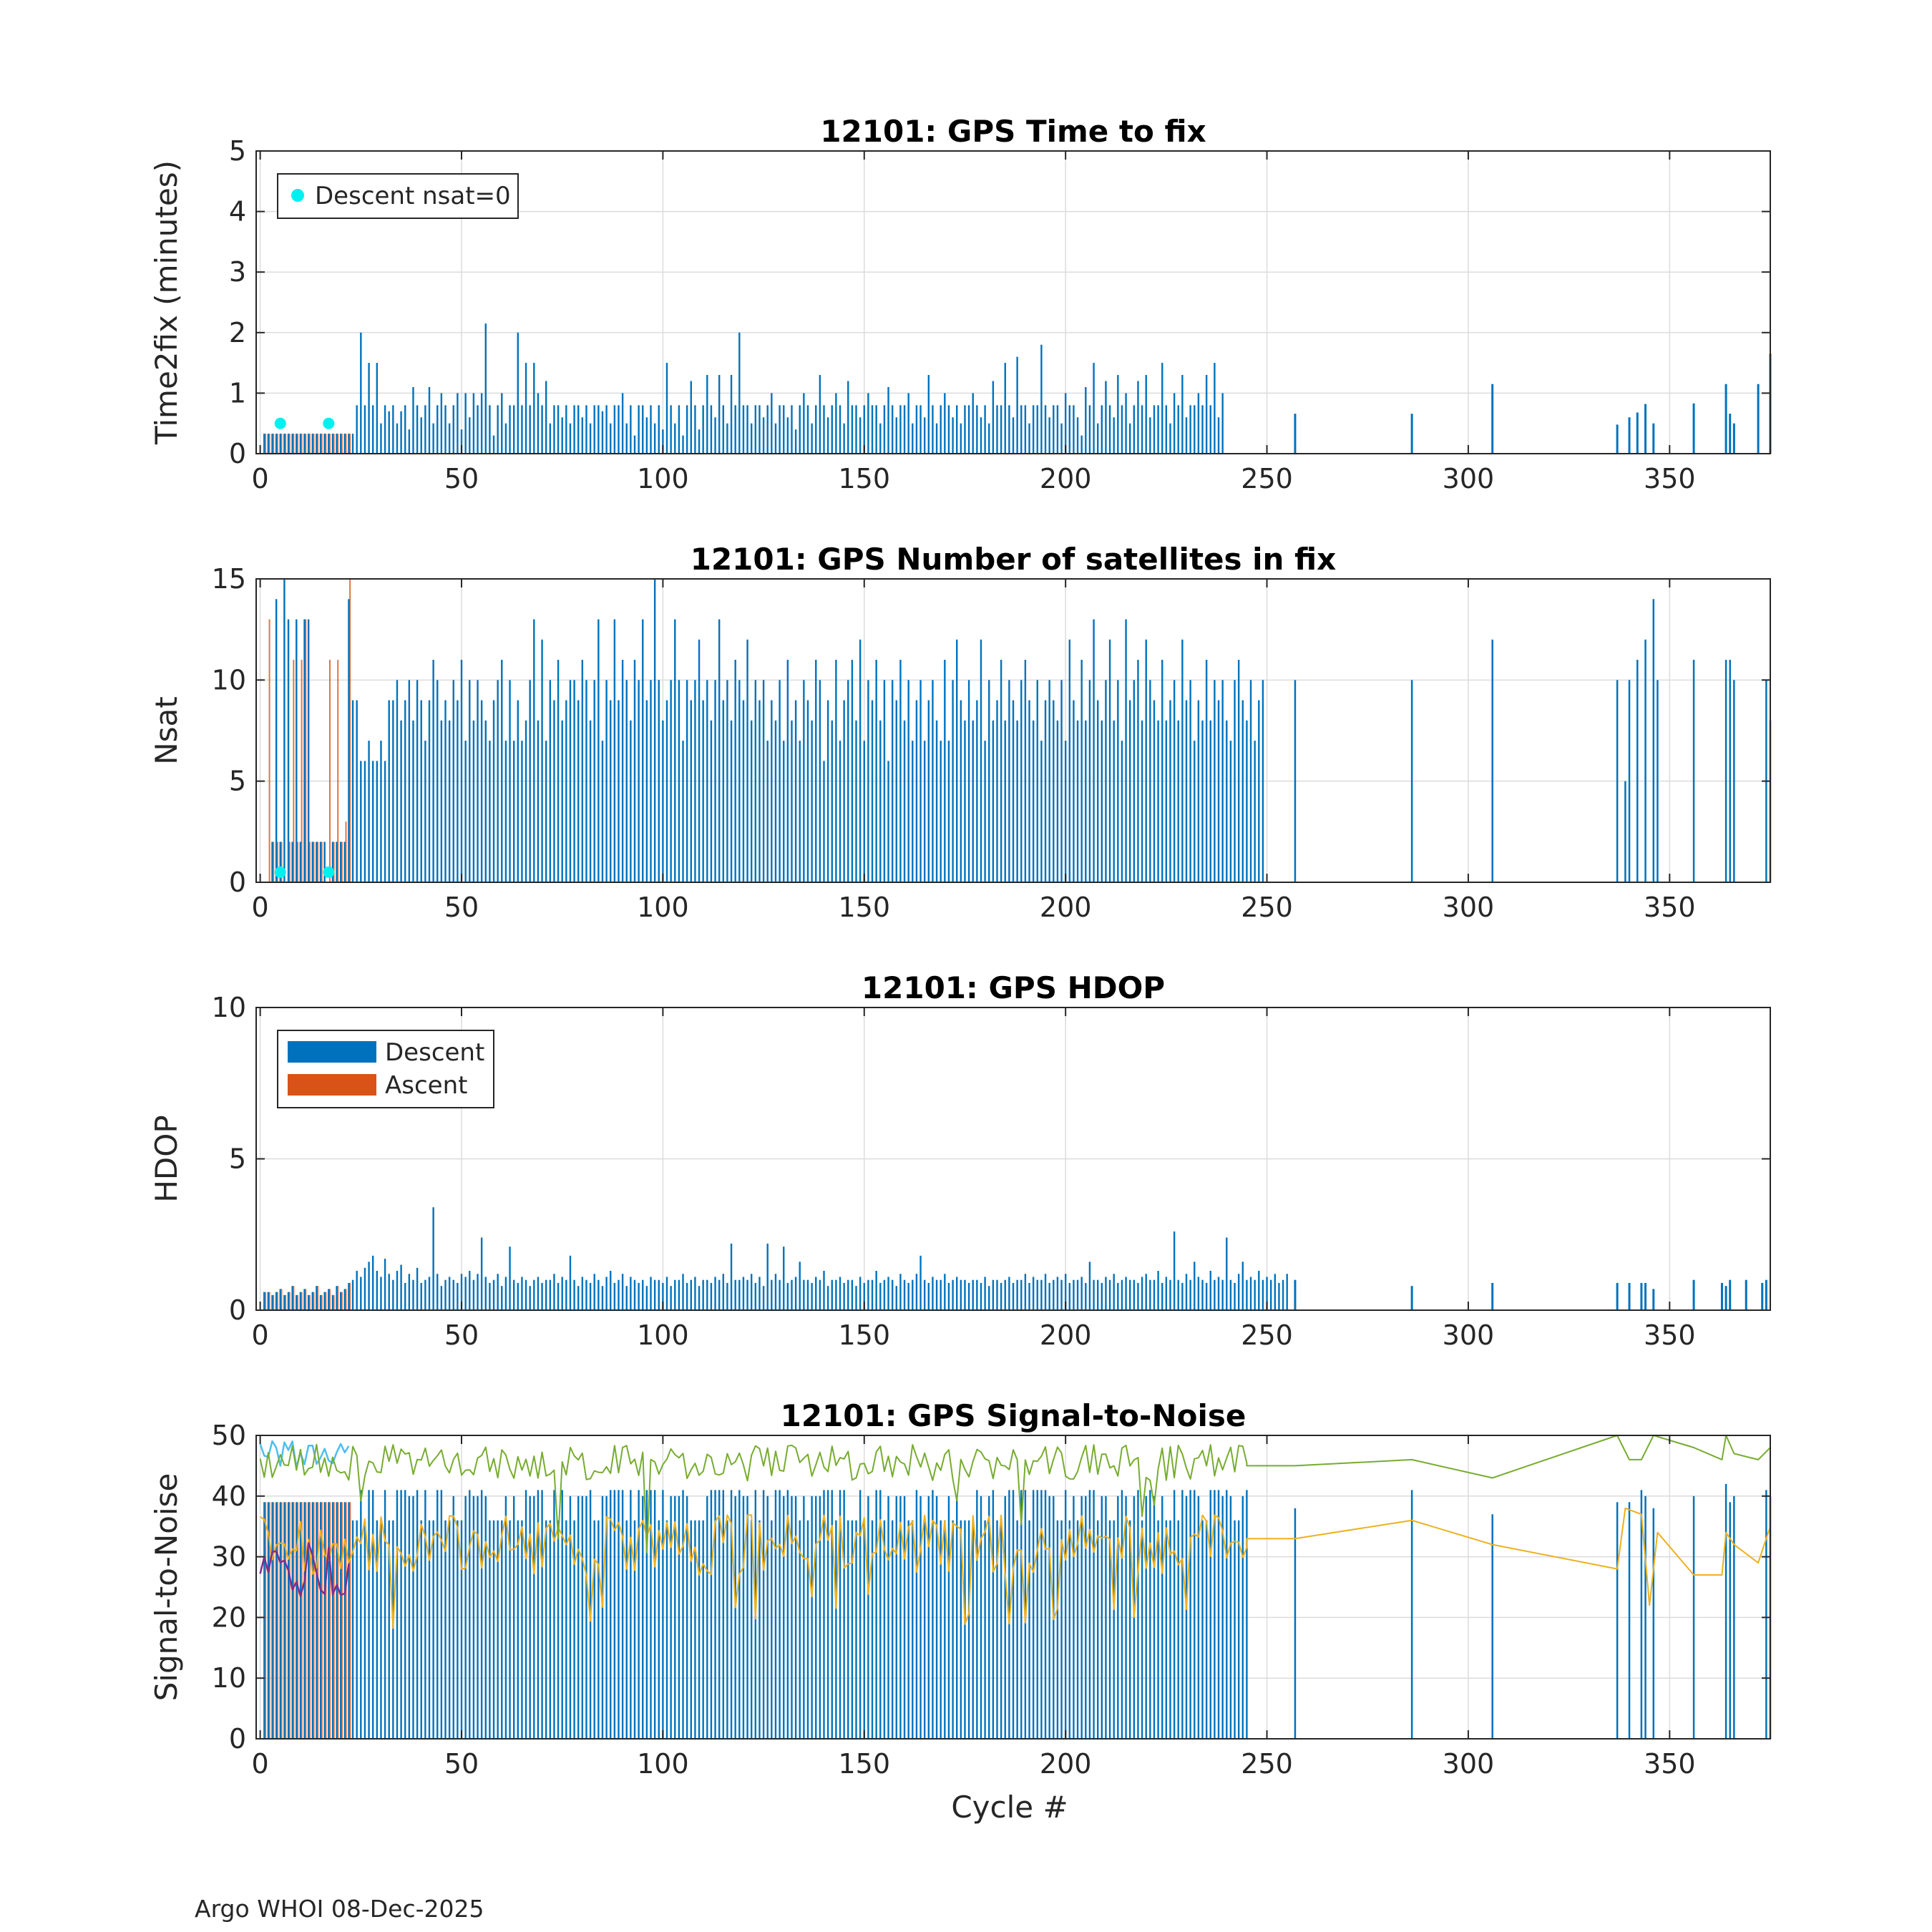 The width and height of the screenshot is (1932, 1932). What do you see at coordinates (413, 196) in the screenshot?
I see `legend-label: Descent nsat=0` at bounding box center [413, 196].